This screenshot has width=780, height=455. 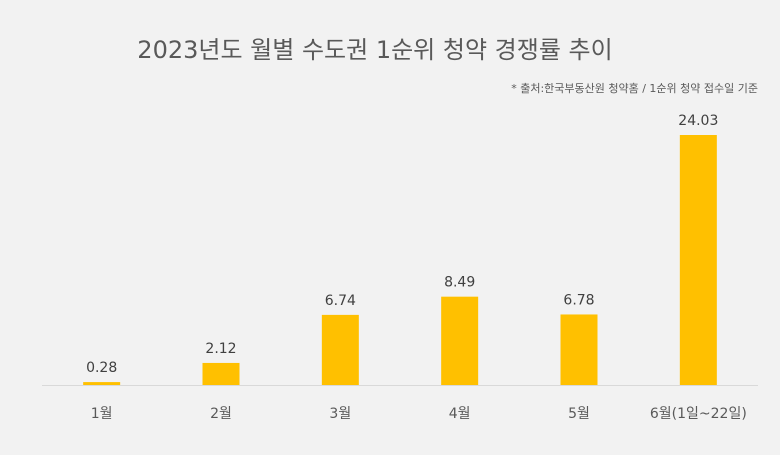 I want to click on data-label: 6.78, so click(x=578, y=300).